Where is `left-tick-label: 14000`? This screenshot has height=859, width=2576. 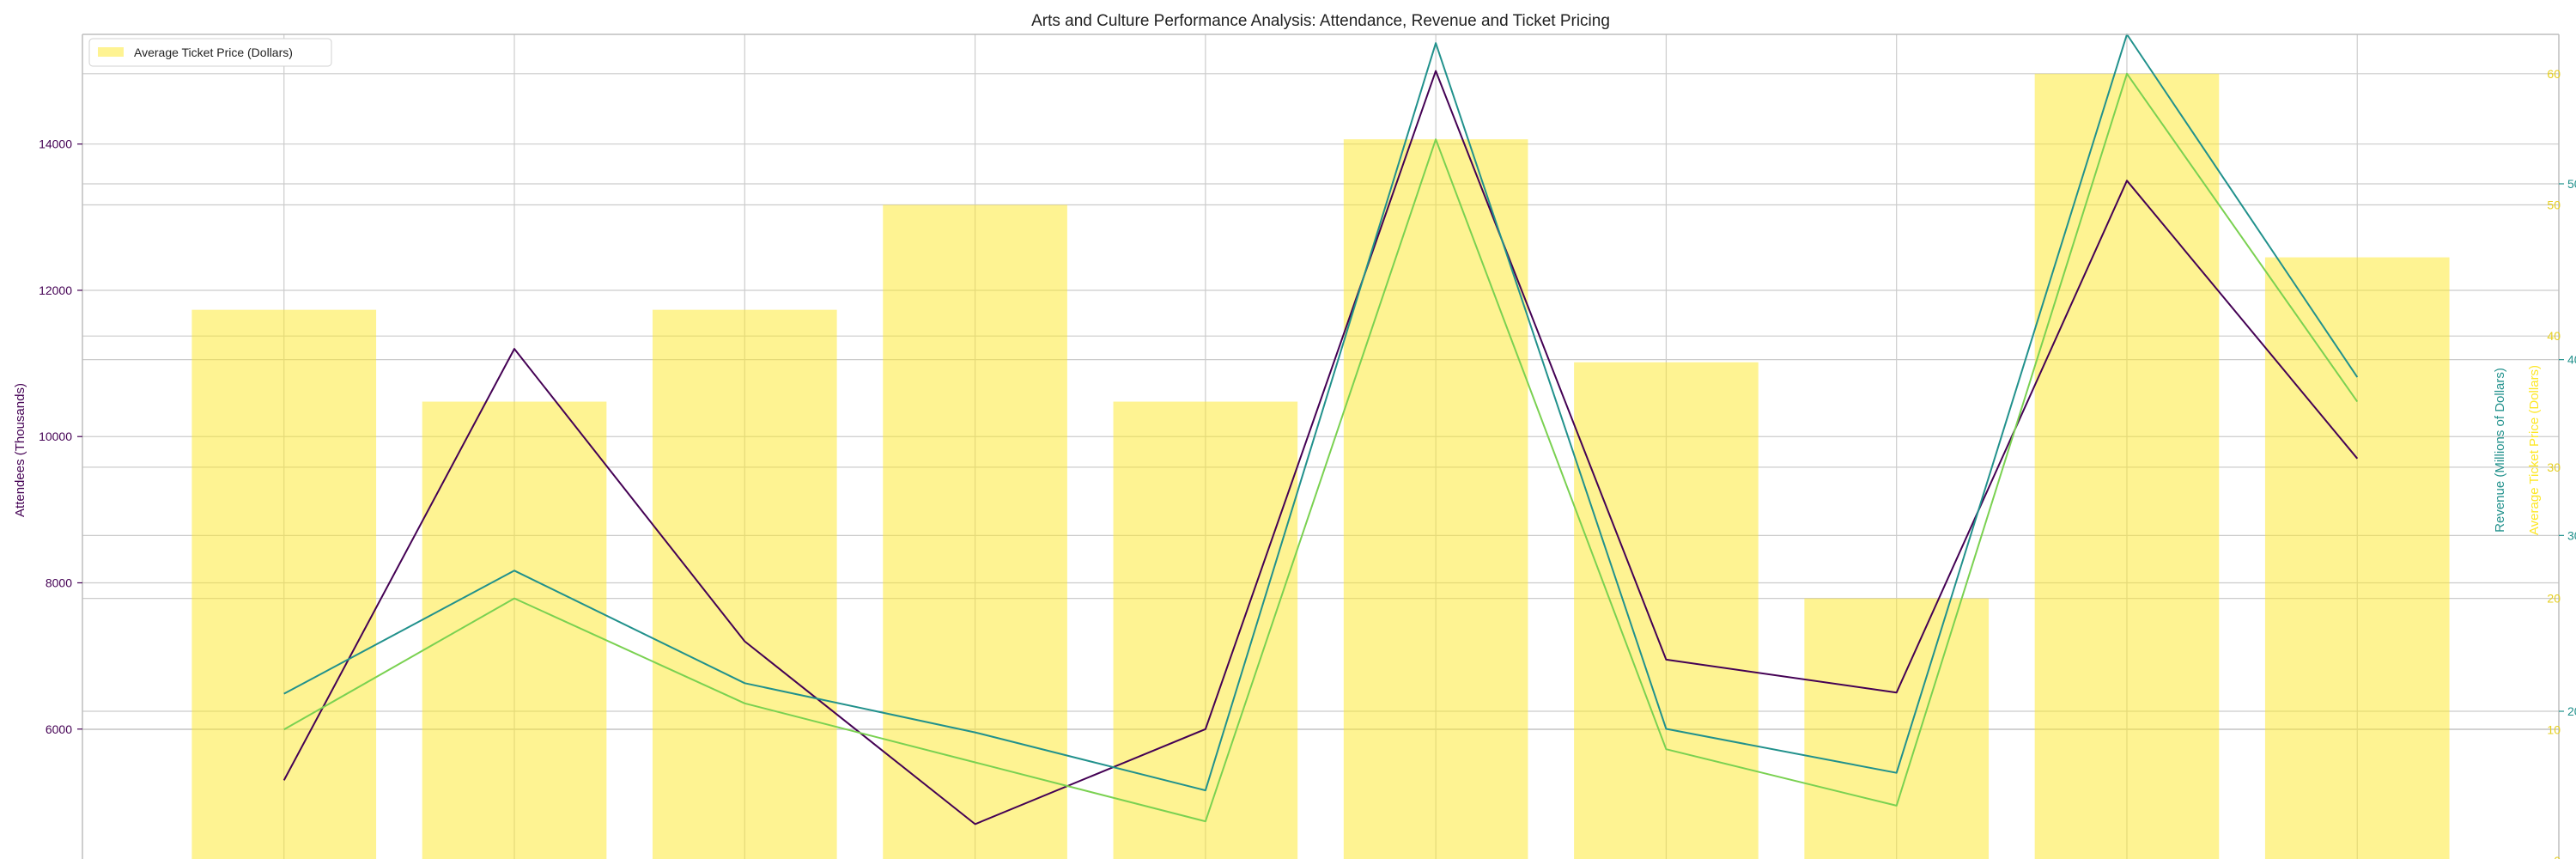 left-tick-label: 14000 is located at coordinates (56, 144).